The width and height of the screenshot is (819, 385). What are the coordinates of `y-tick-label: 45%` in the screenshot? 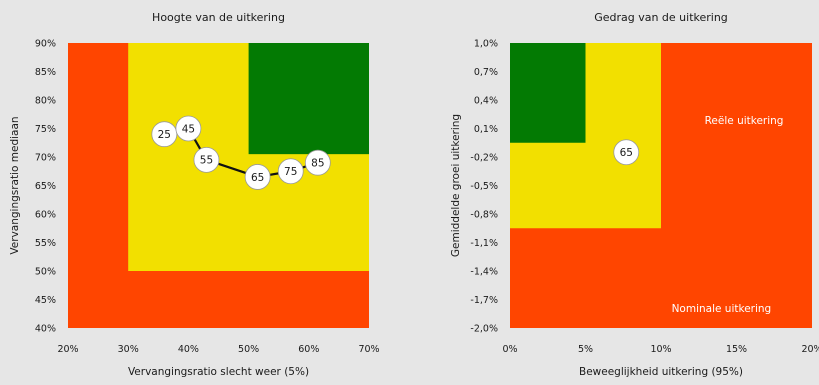 It's located at (45, 300).